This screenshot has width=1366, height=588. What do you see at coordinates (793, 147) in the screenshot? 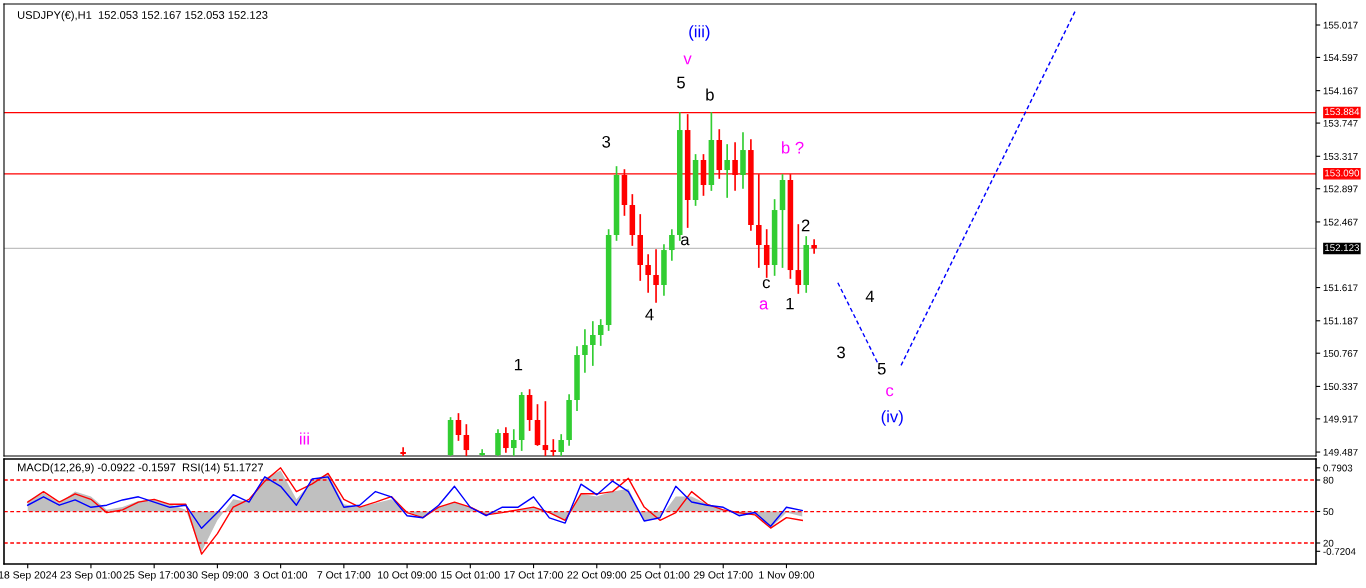
I see `annotation: b ?` at bounding box center [793, 147].